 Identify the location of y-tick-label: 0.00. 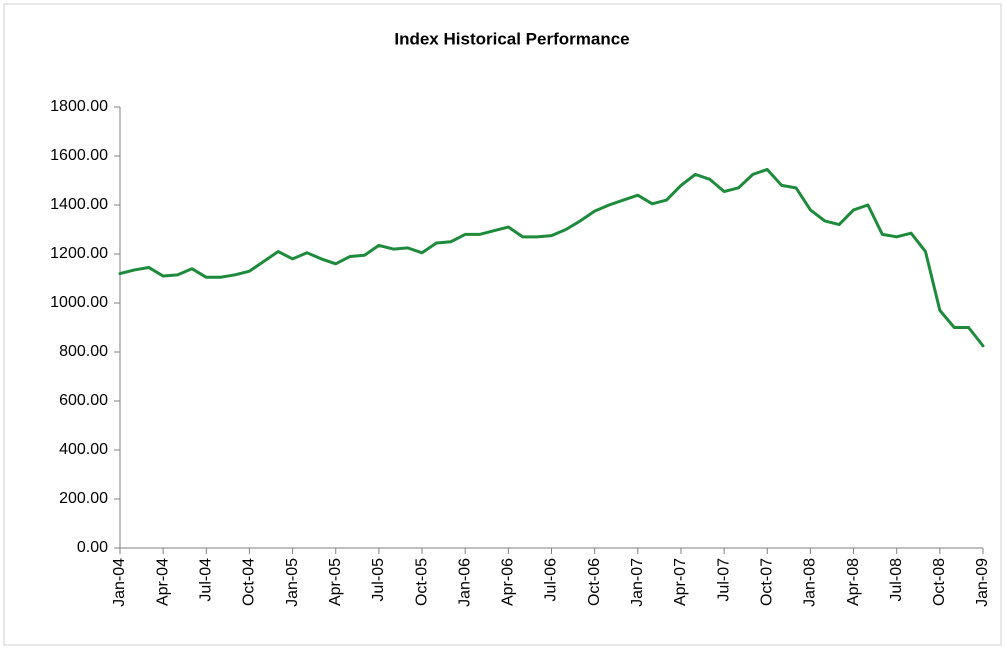
(92, 547).